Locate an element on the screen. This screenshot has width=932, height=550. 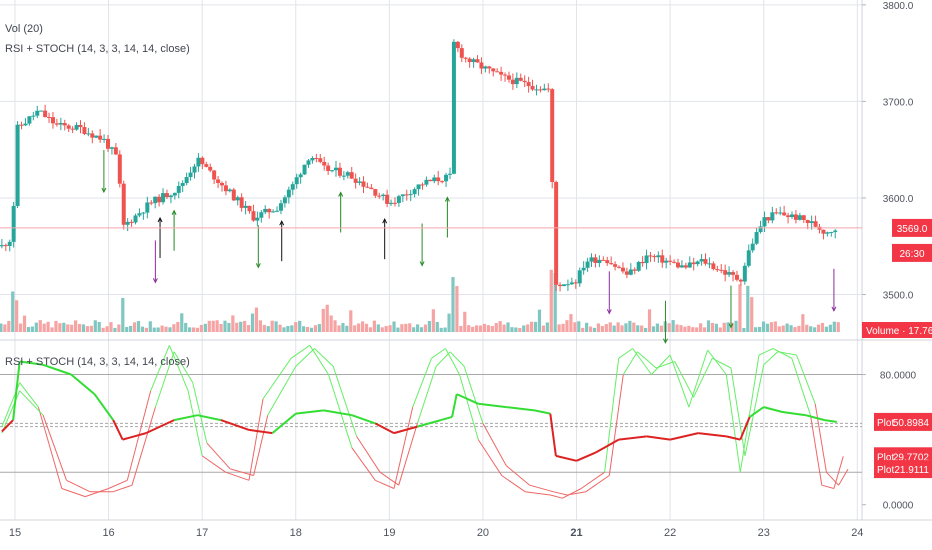
price-tick-label: 3600.0 is located at coordinates (898, 199).